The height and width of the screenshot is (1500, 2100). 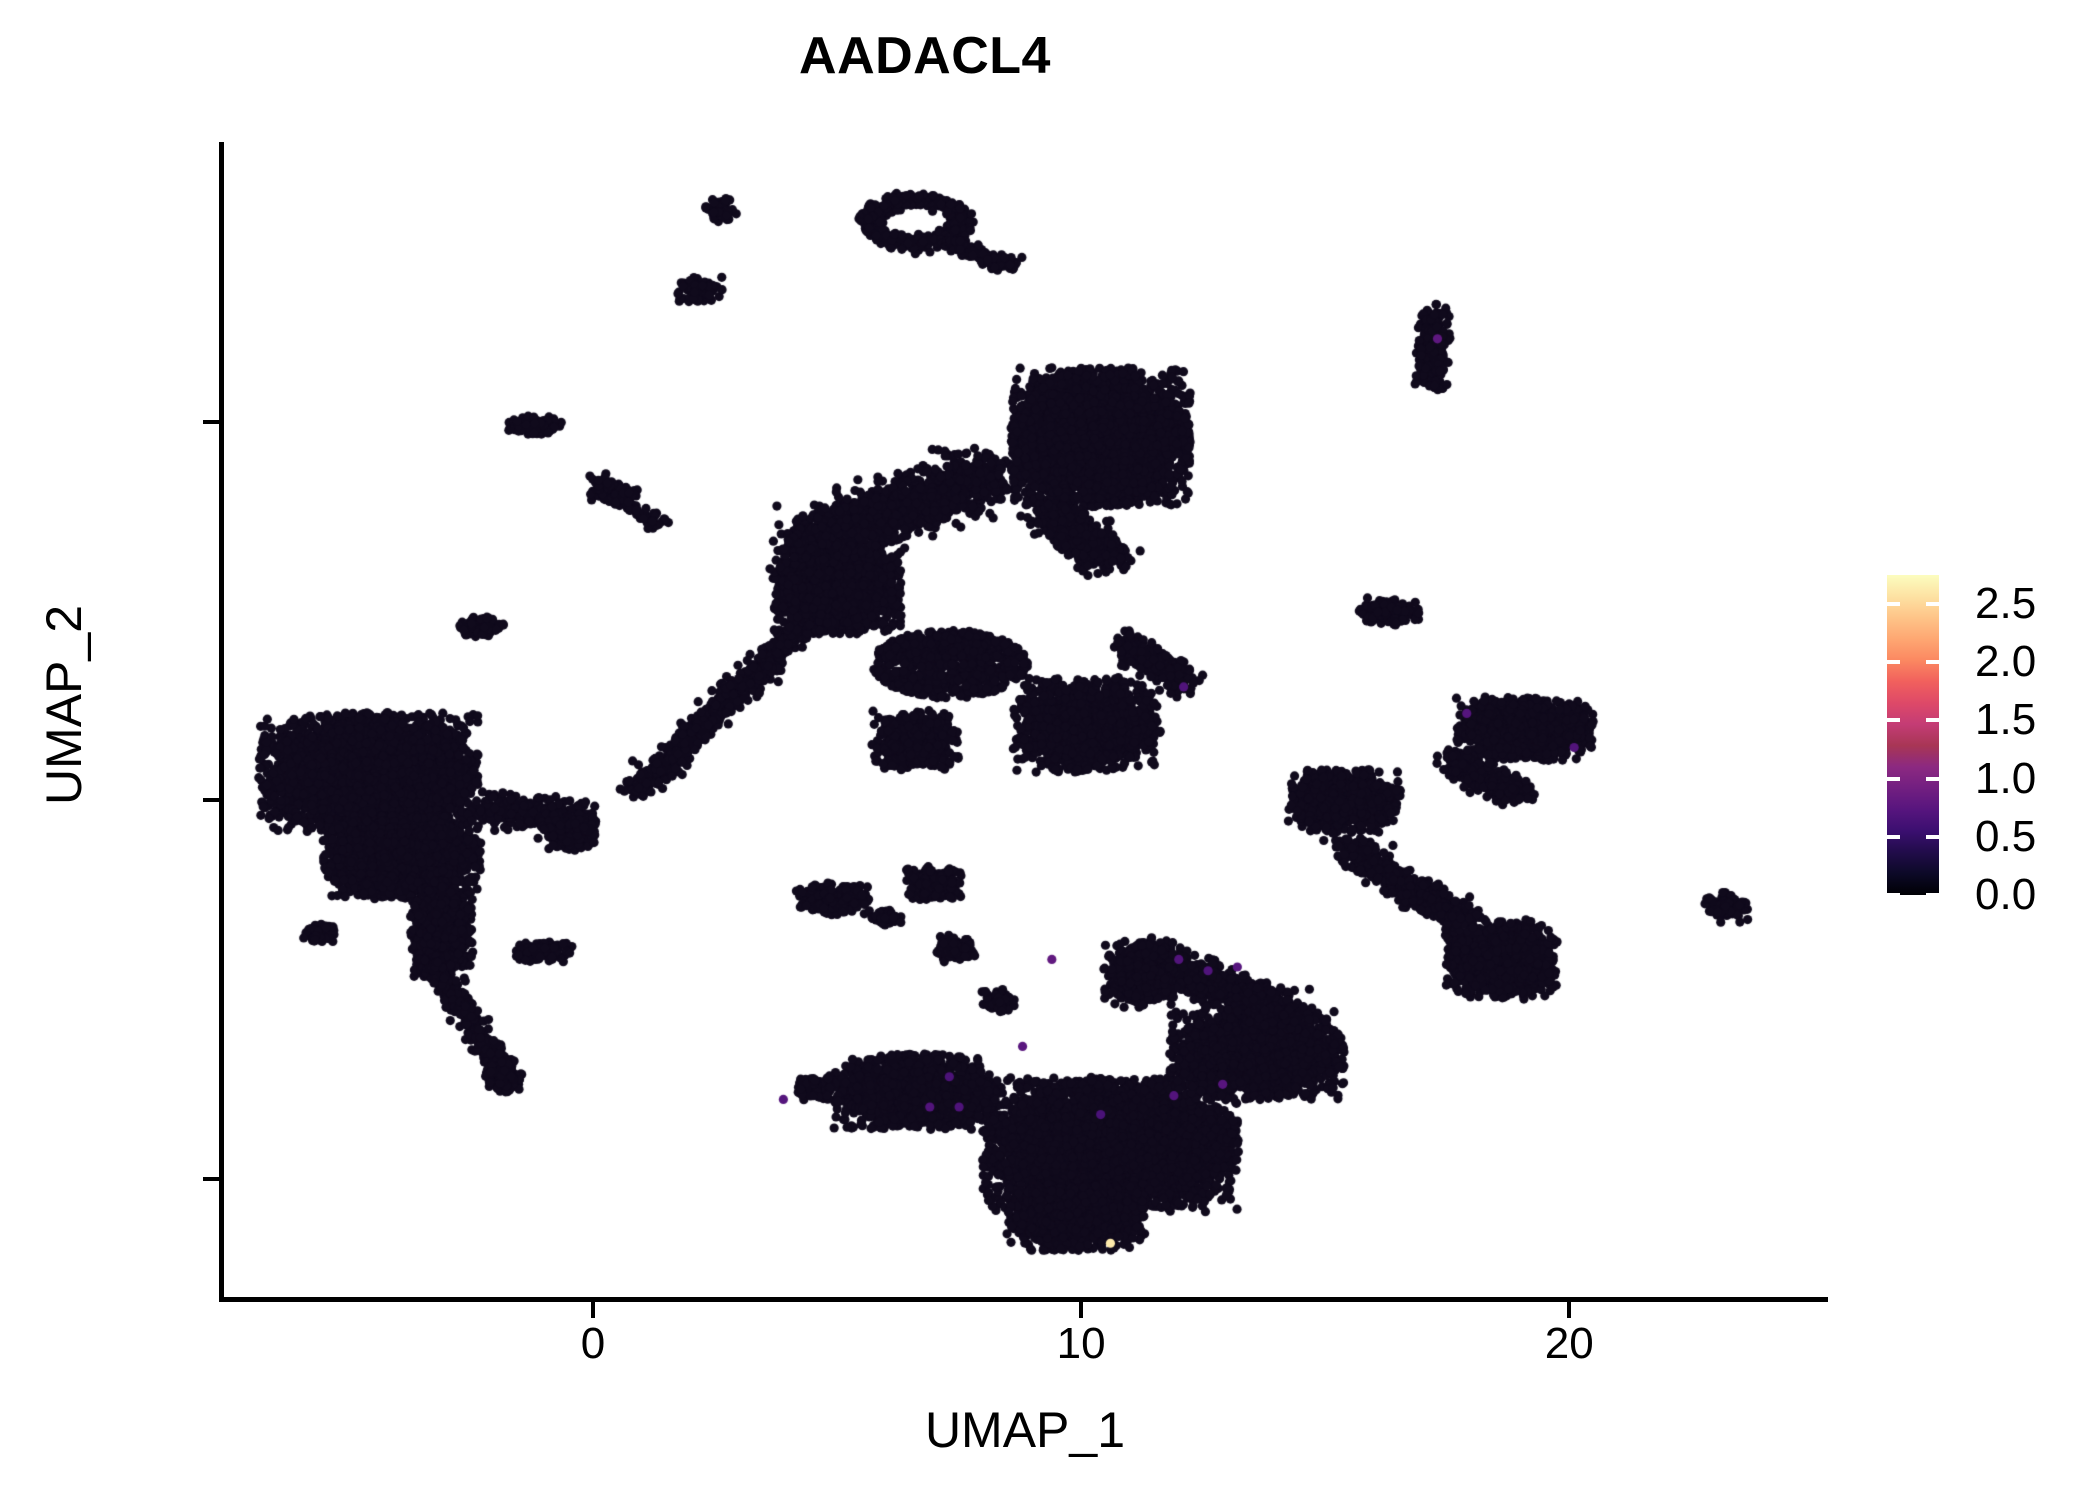 I want to click on colorbar-label: 2.5, so click(x=2006, y=604).